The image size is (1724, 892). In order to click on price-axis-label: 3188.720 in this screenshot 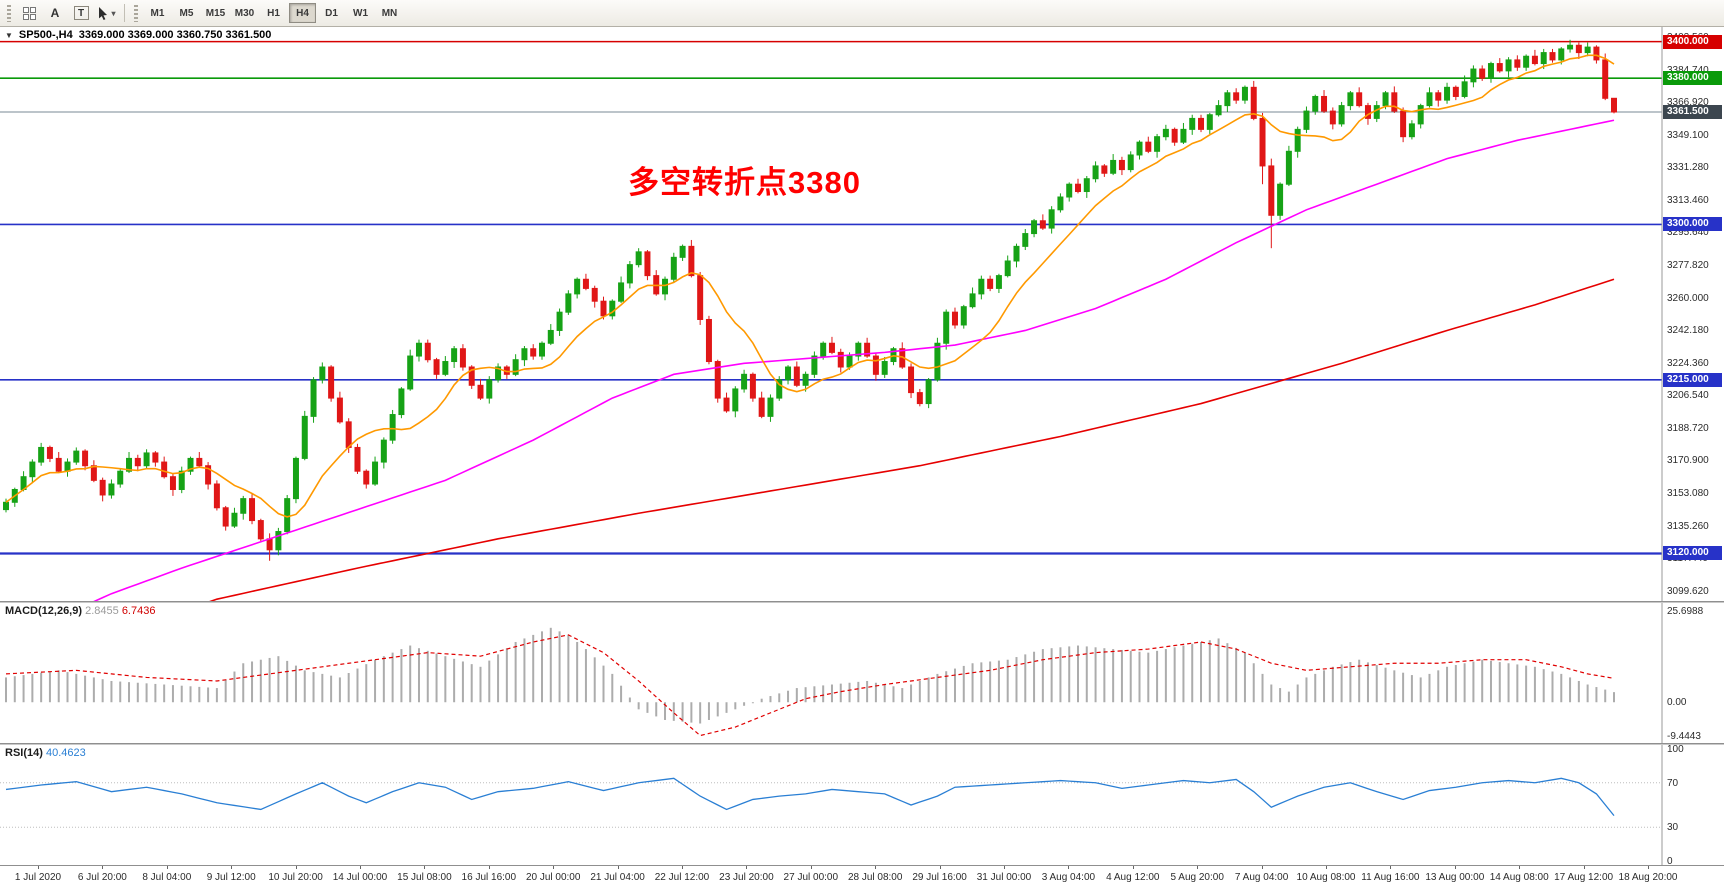, I will do `click(1688, 428)`.